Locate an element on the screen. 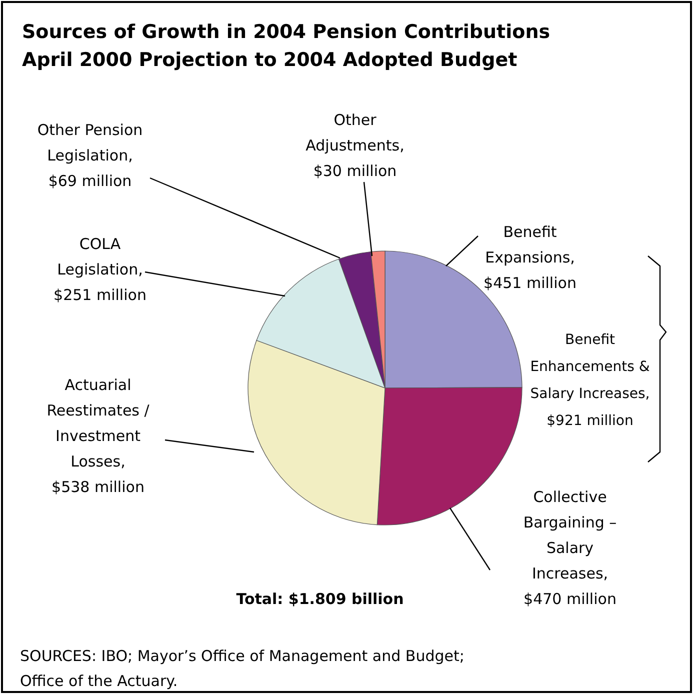 The height and width of the screenshot is (694, 693). slice-label: Collective Bargaining – Salary Increases, $470 million is located at coordinates (570, 548).